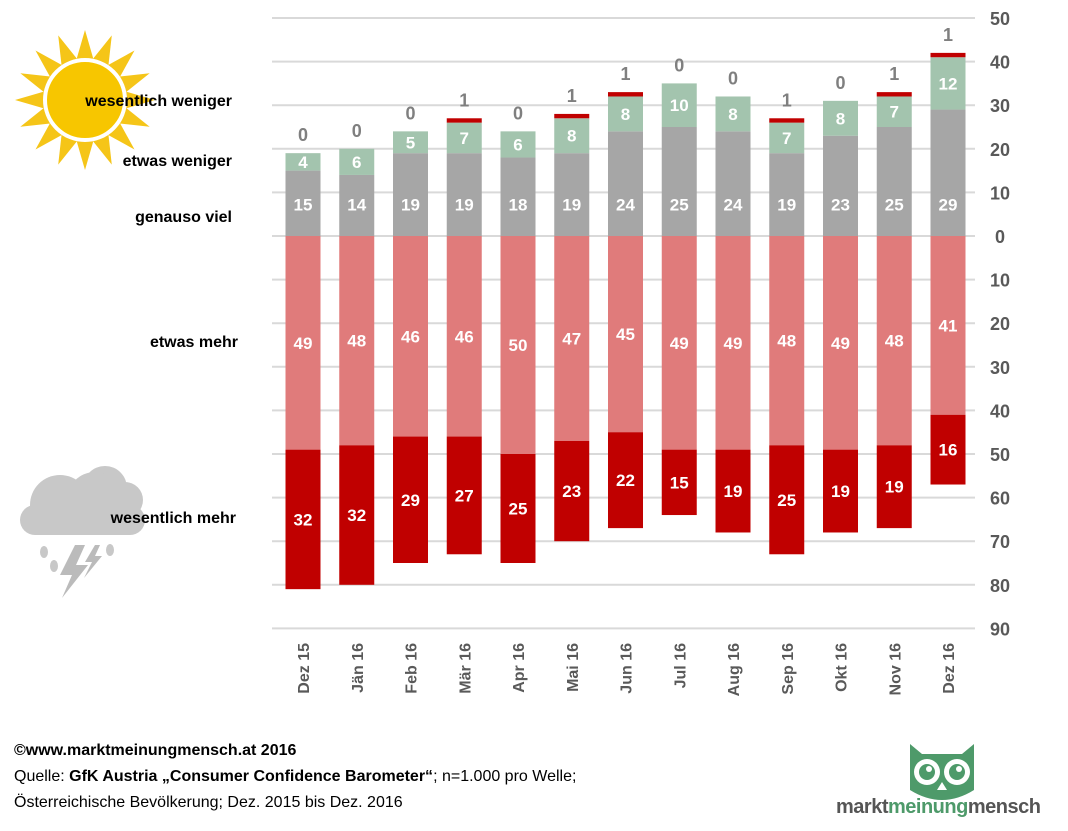 This screenshot has width=1068, height=831. I want to click on x-tick-label: Nov 16, so click(895, 669).